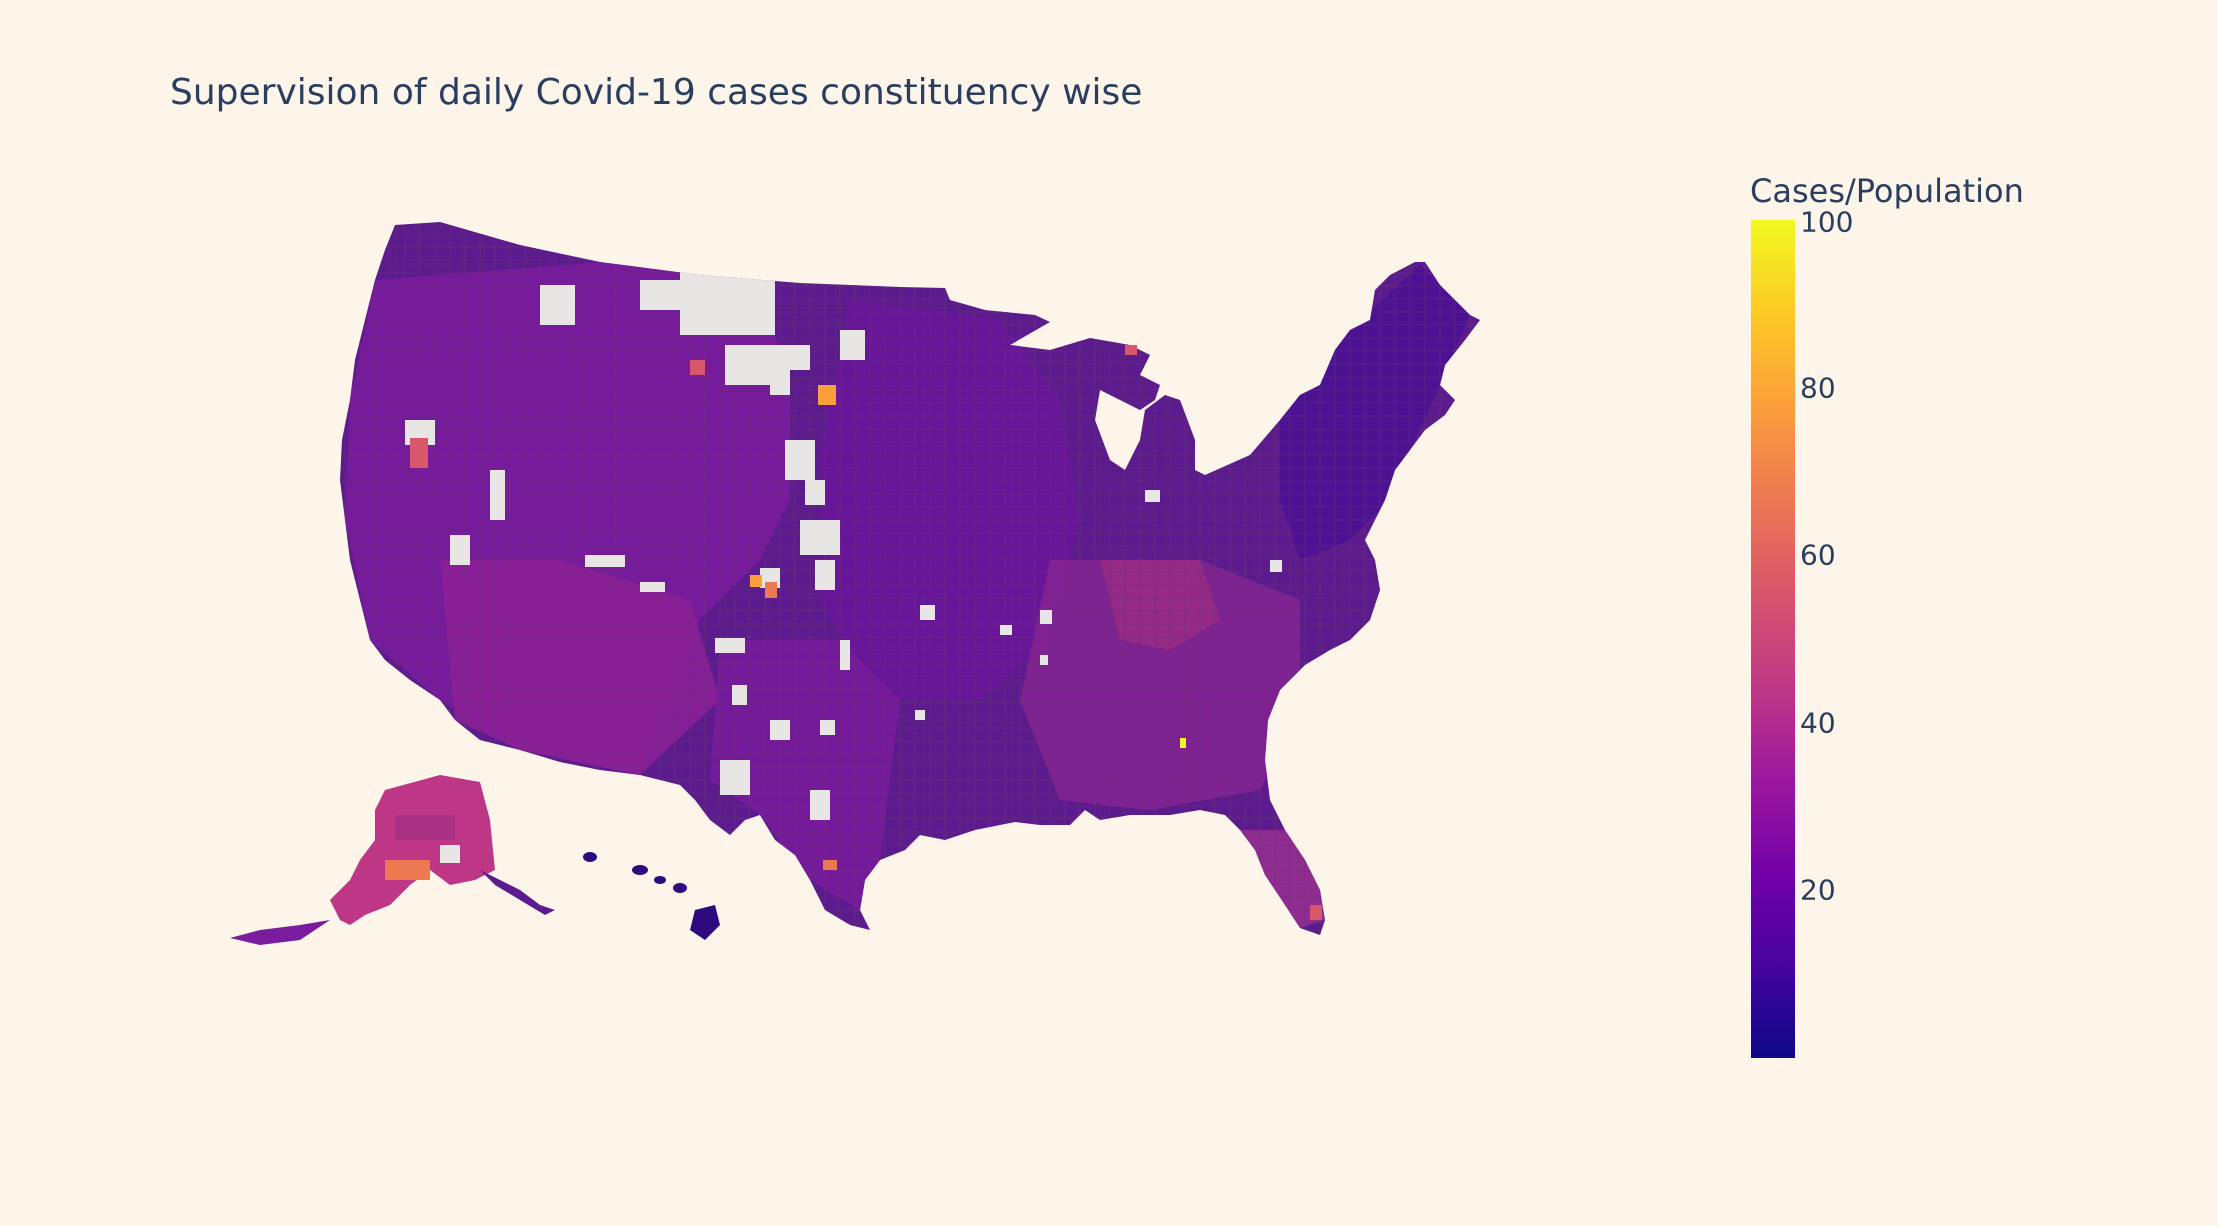 This screenshot has height=1226, width=2218. Describe the element at coordinates (517, 892) in the screenshot. I see `alaska-panhandle` at that location.